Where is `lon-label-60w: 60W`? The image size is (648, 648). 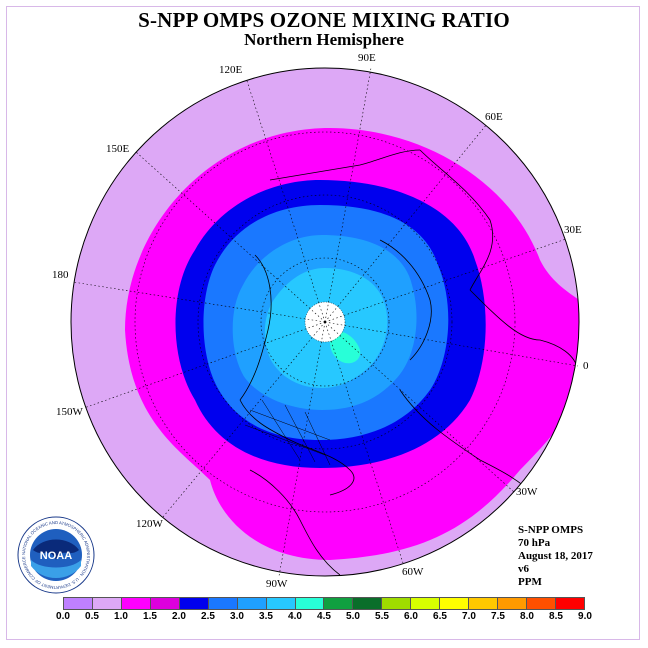
lon-label-60w: 60W is located at coordinates (413, 572).